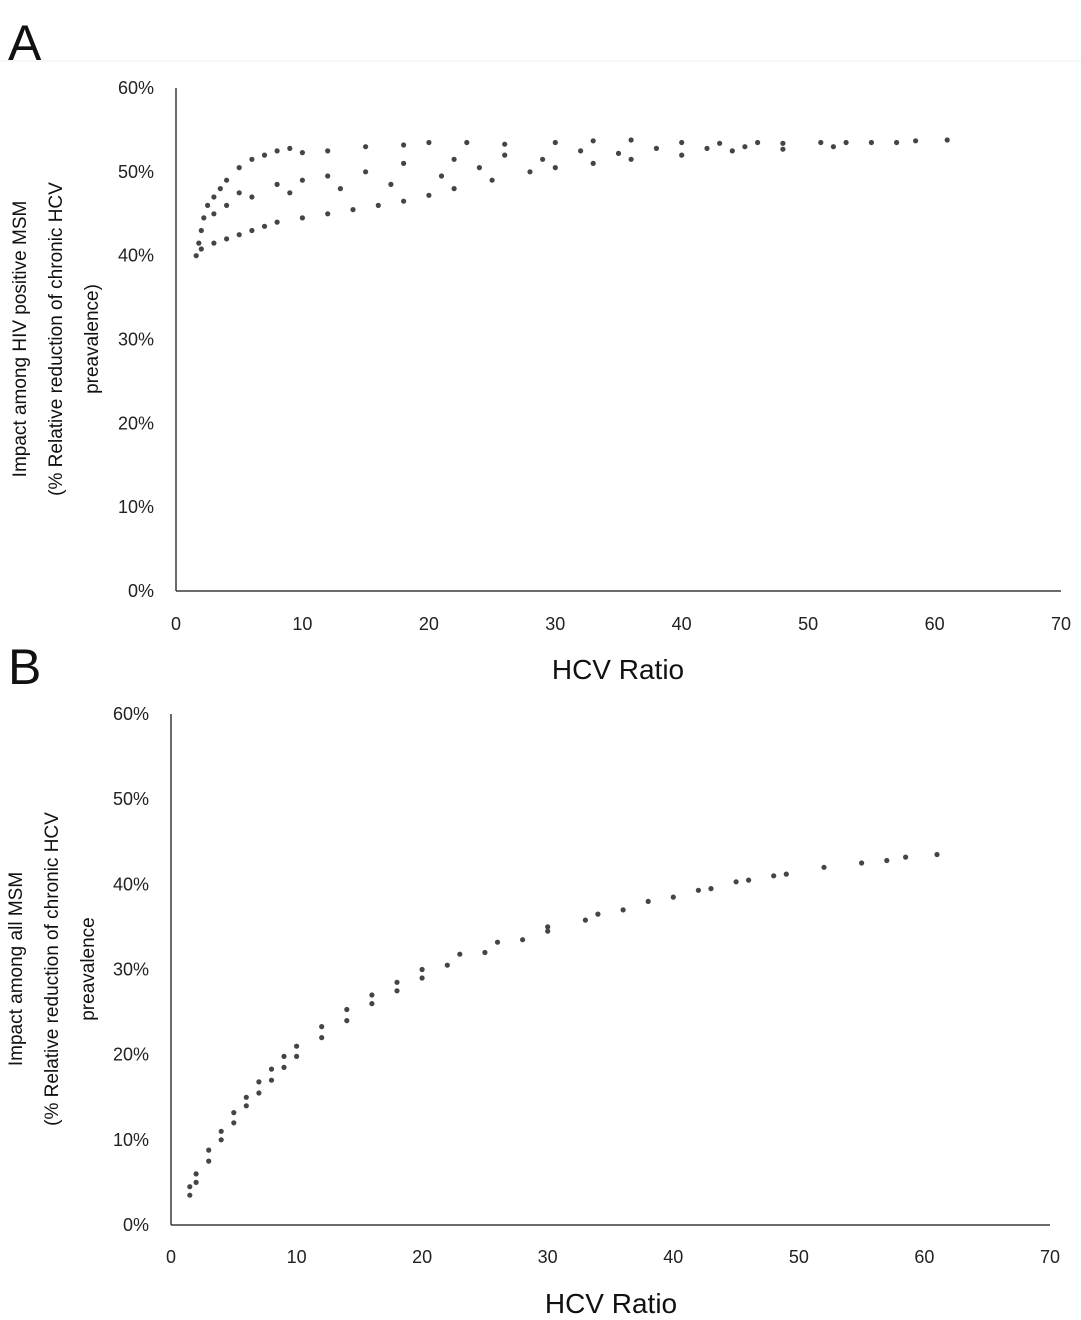  What do you see at coordinates (24, 667) in the screenshot?
I see `panel-letter-b: B` at bounding box center [24, 667].